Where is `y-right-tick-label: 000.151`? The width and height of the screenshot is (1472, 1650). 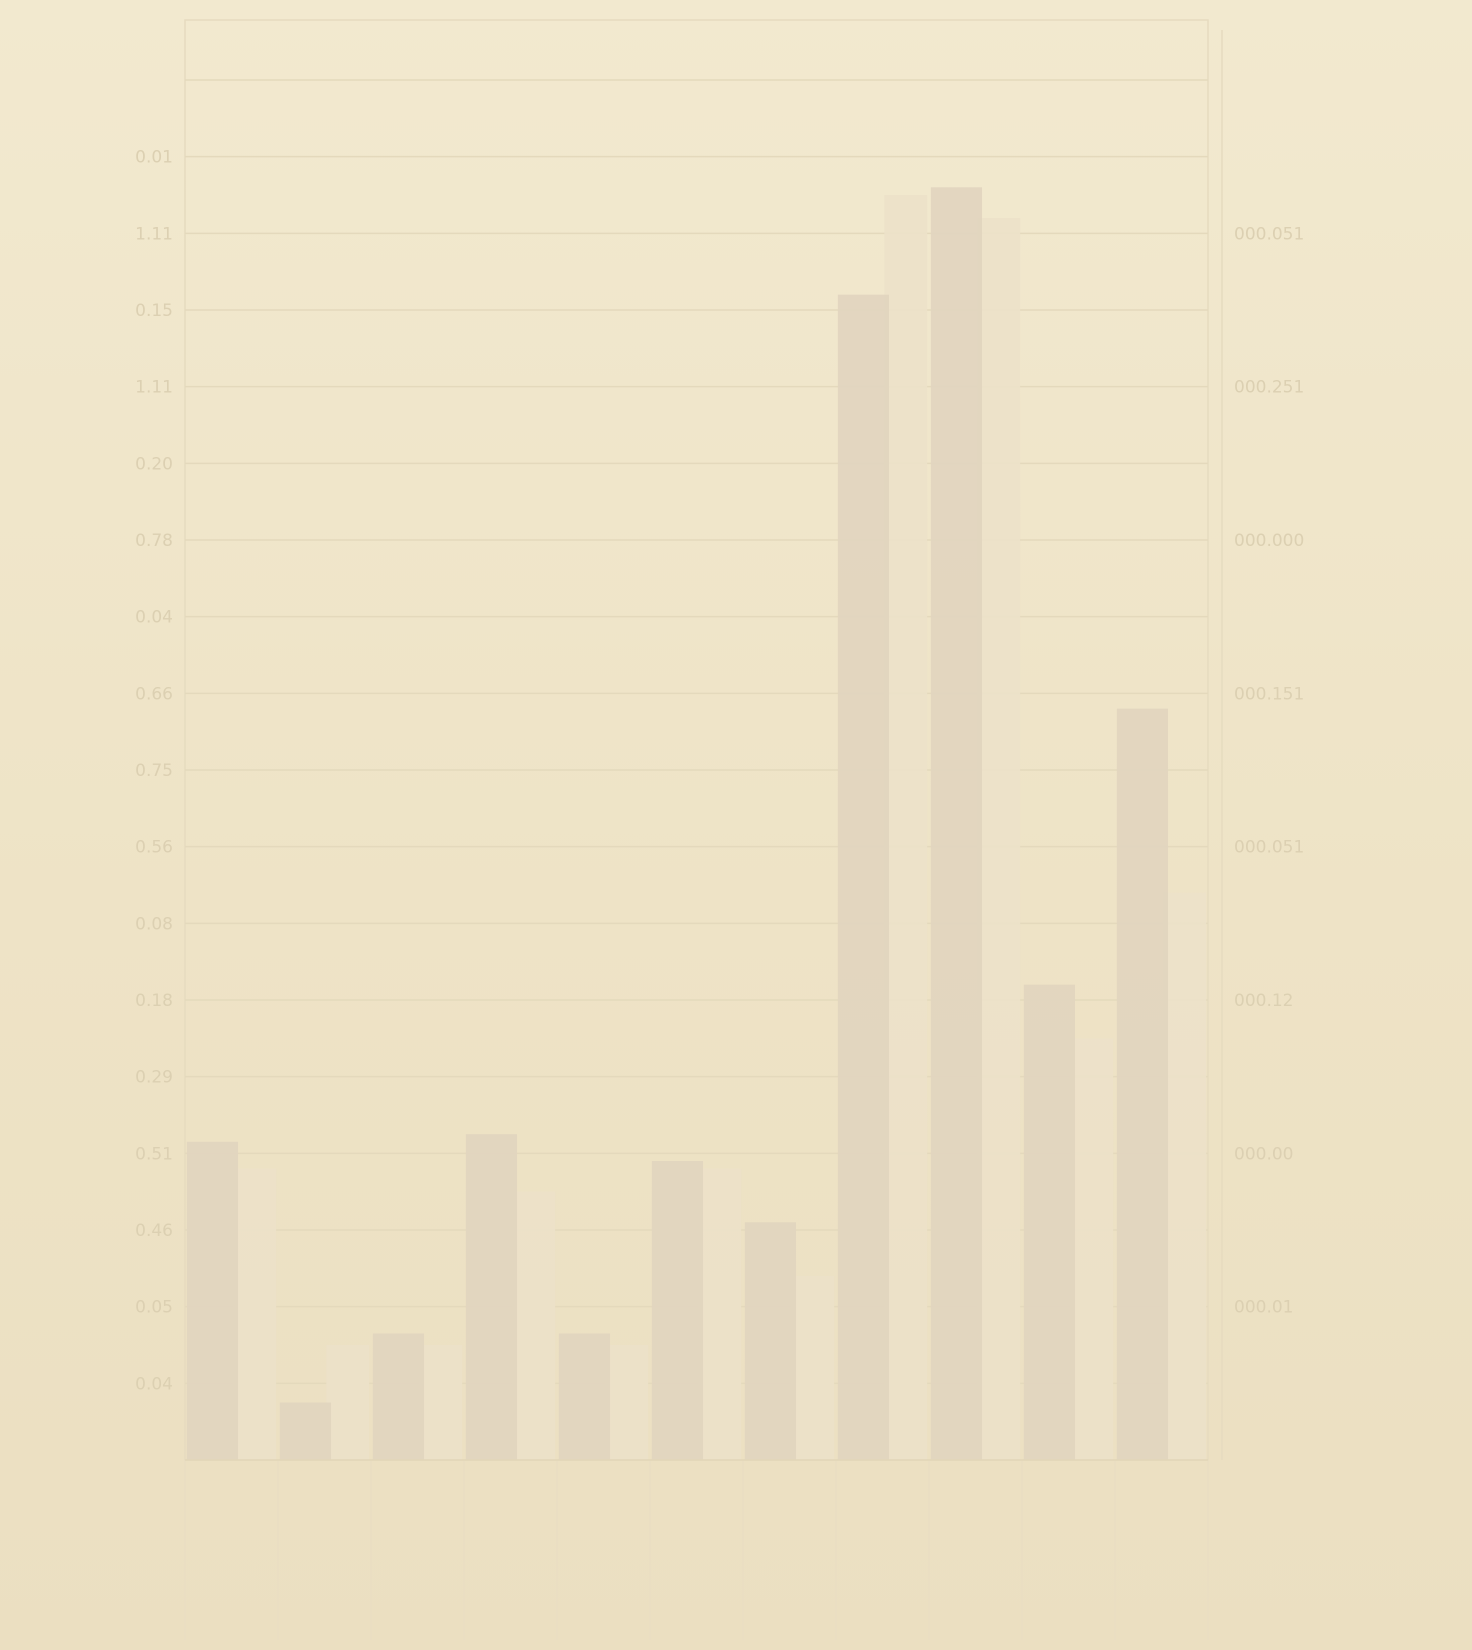
y-right-tick-label: 000.151 is located at coordinates (1269, 694).